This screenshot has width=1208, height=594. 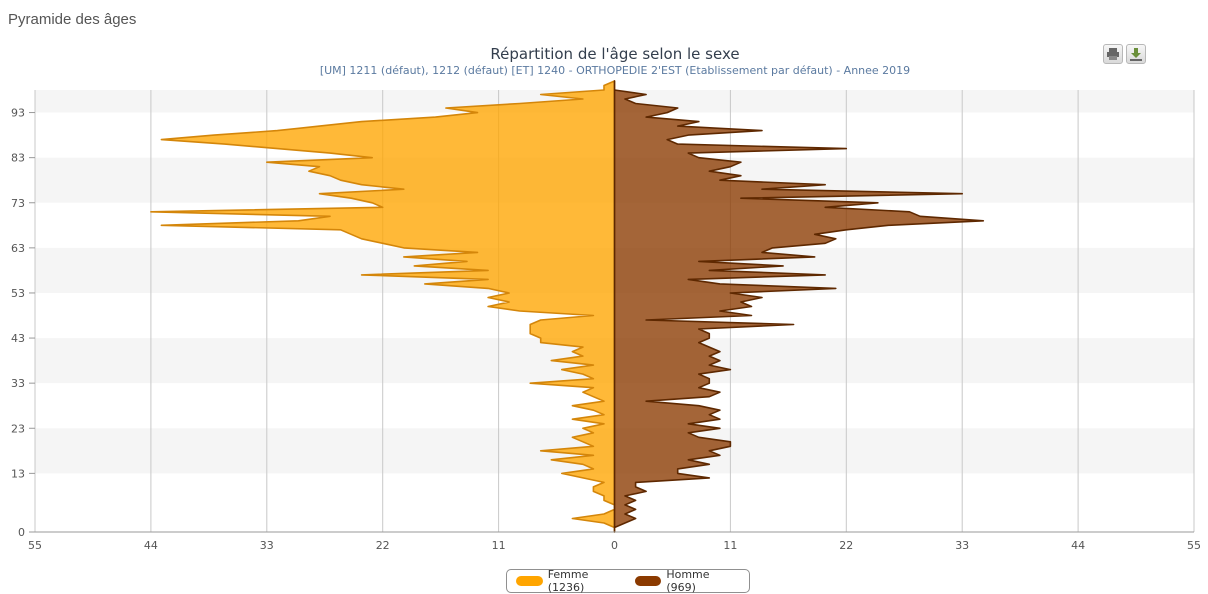 I want to click on legend-label-homme: Homme (969), so click(x=688, y=581).